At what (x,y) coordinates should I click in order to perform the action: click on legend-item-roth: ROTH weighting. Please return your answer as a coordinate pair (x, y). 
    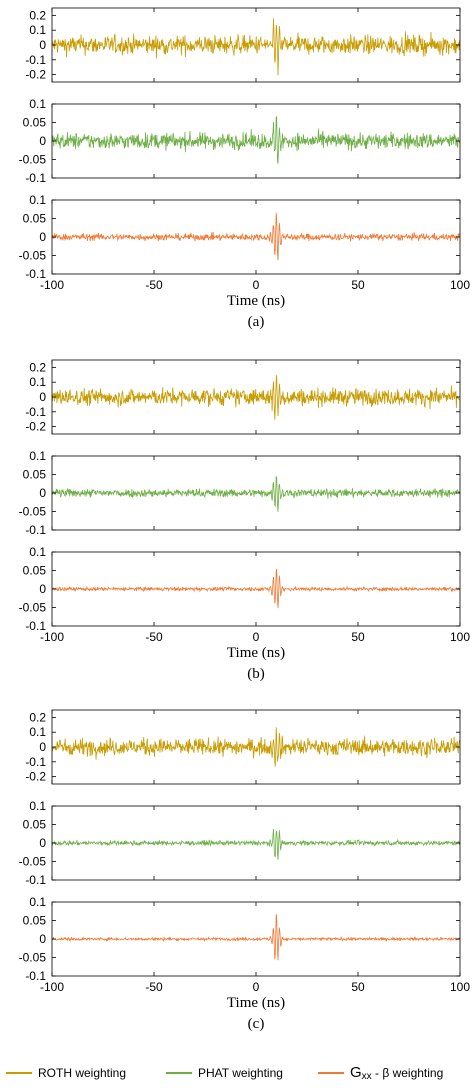
    Looking at the image, I should click on (66, 1073).